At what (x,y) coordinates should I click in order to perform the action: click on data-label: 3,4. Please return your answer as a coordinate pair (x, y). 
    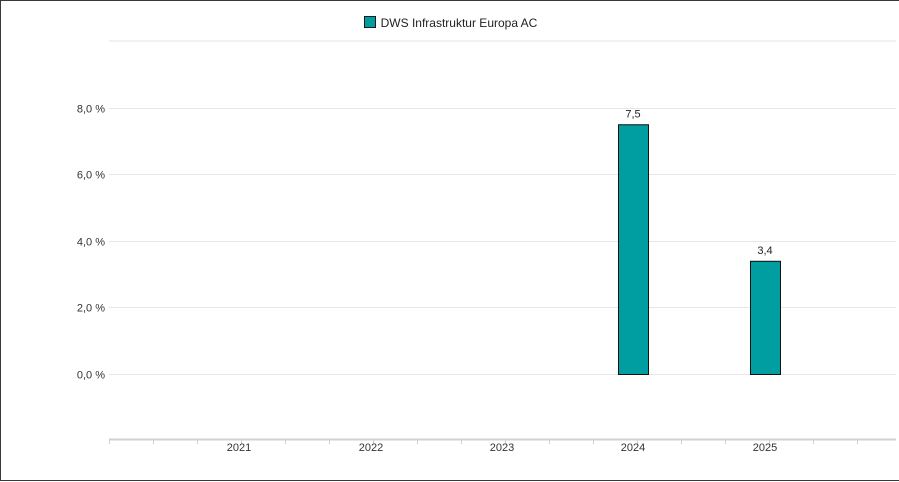
    Looking at the image, I should click on (764, 251).